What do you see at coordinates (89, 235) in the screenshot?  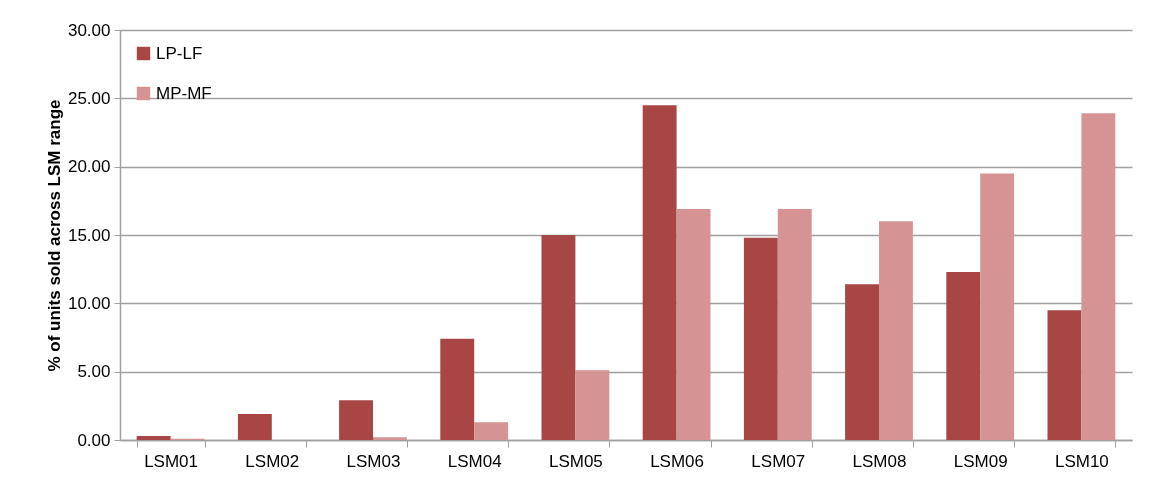 I see `y-tick-label: 15.00` at bounding box center [89, 235].